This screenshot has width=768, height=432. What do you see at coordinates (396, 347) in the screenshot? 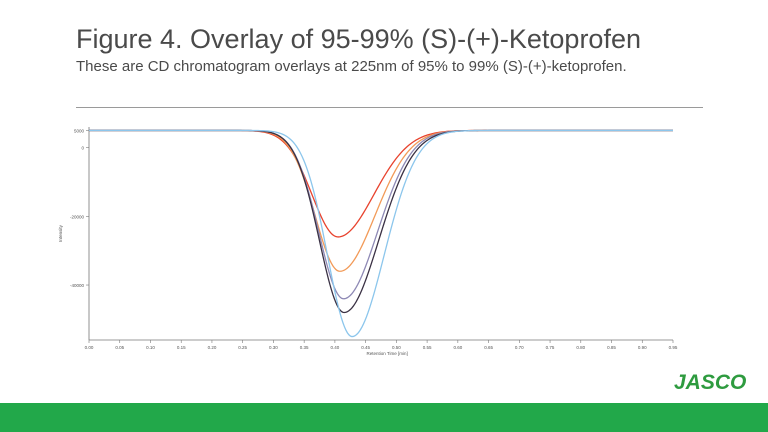
I see `x-tick-label: 0.50` at bounding box center [396, 347].